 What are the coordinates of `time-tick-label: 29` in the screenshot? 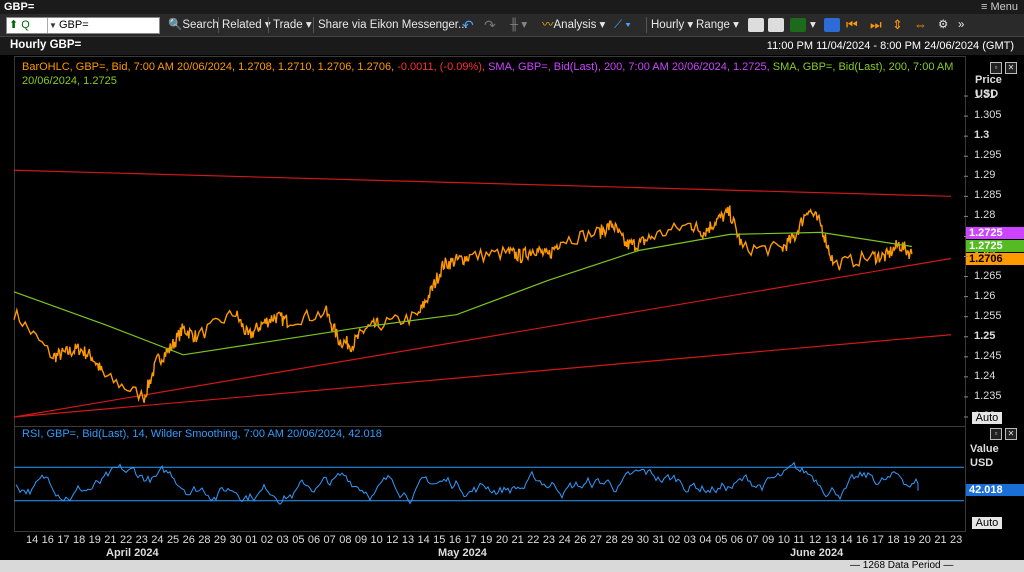 It's located at (220, 540).